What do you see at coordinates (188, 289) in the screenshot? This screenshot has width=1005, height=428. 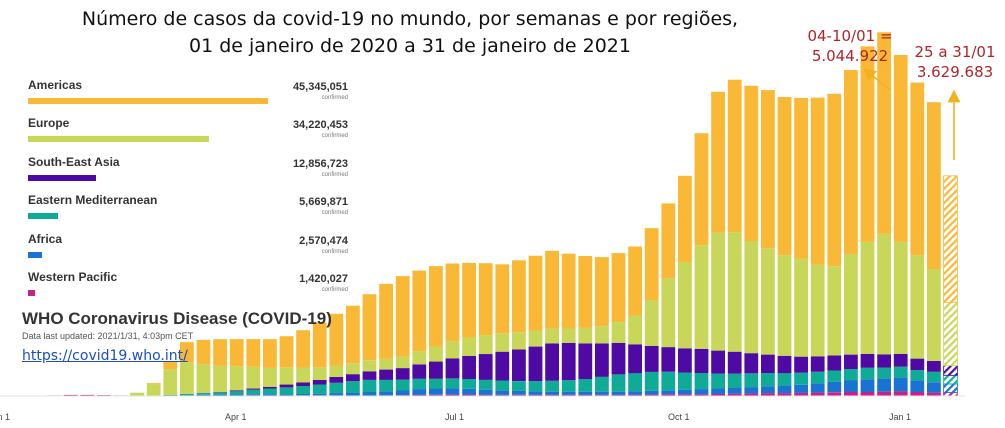 I see `legend-row: Western Pacific 1,420,027 confirmed` at bounding box center [188, 289].